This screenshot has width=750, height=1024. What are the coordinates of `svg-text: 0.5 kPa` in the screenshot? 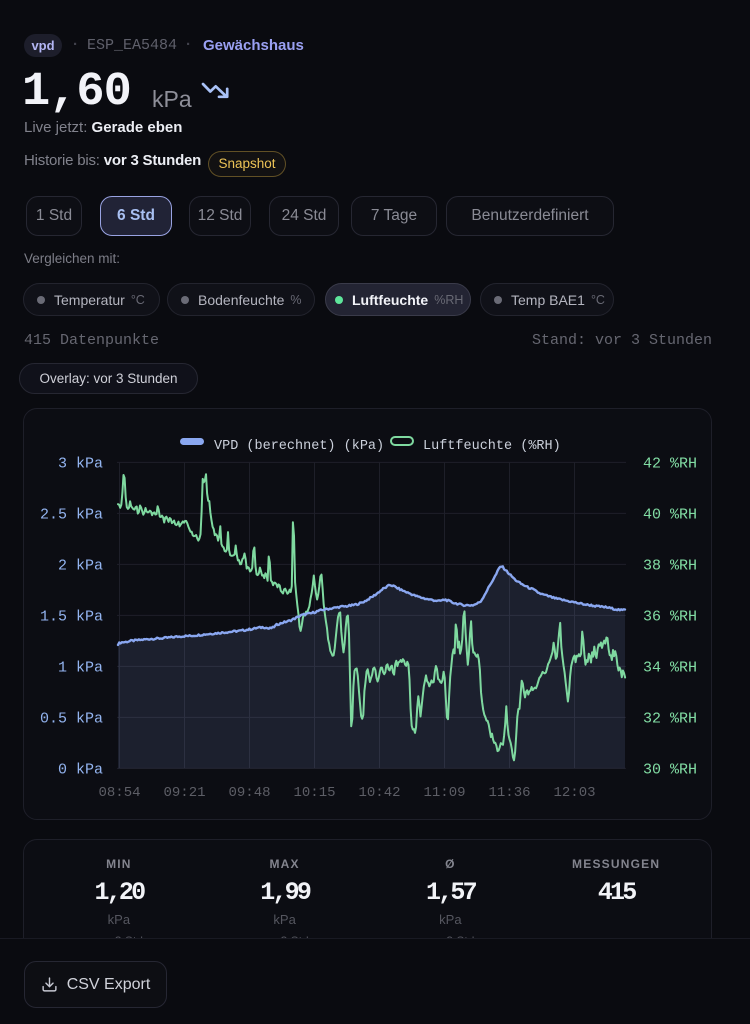 It's located at (71, 718).